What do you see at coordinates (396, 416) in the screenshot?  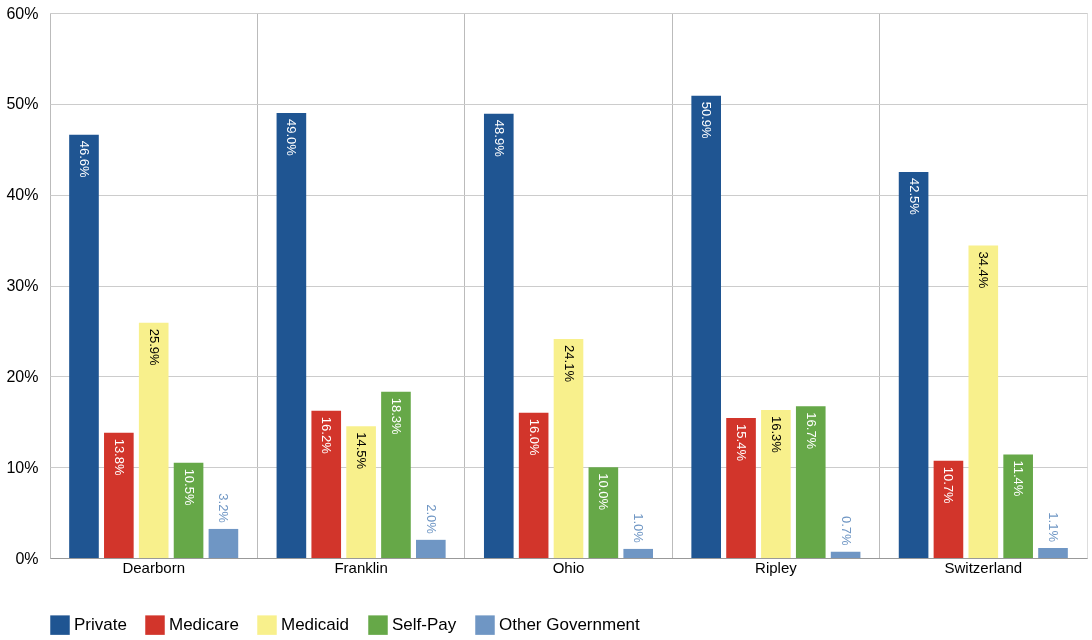 I see `data-label: 18.3%` at bounding box center [396, 416].